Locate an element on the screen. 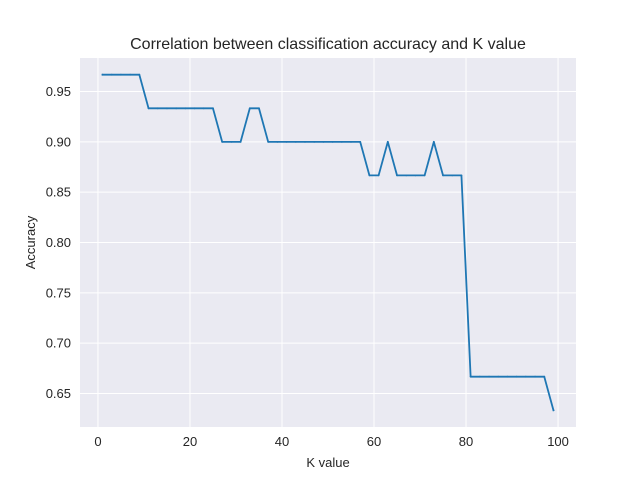  y-tick-label: 0.95 is located at coordinates (58, 91).